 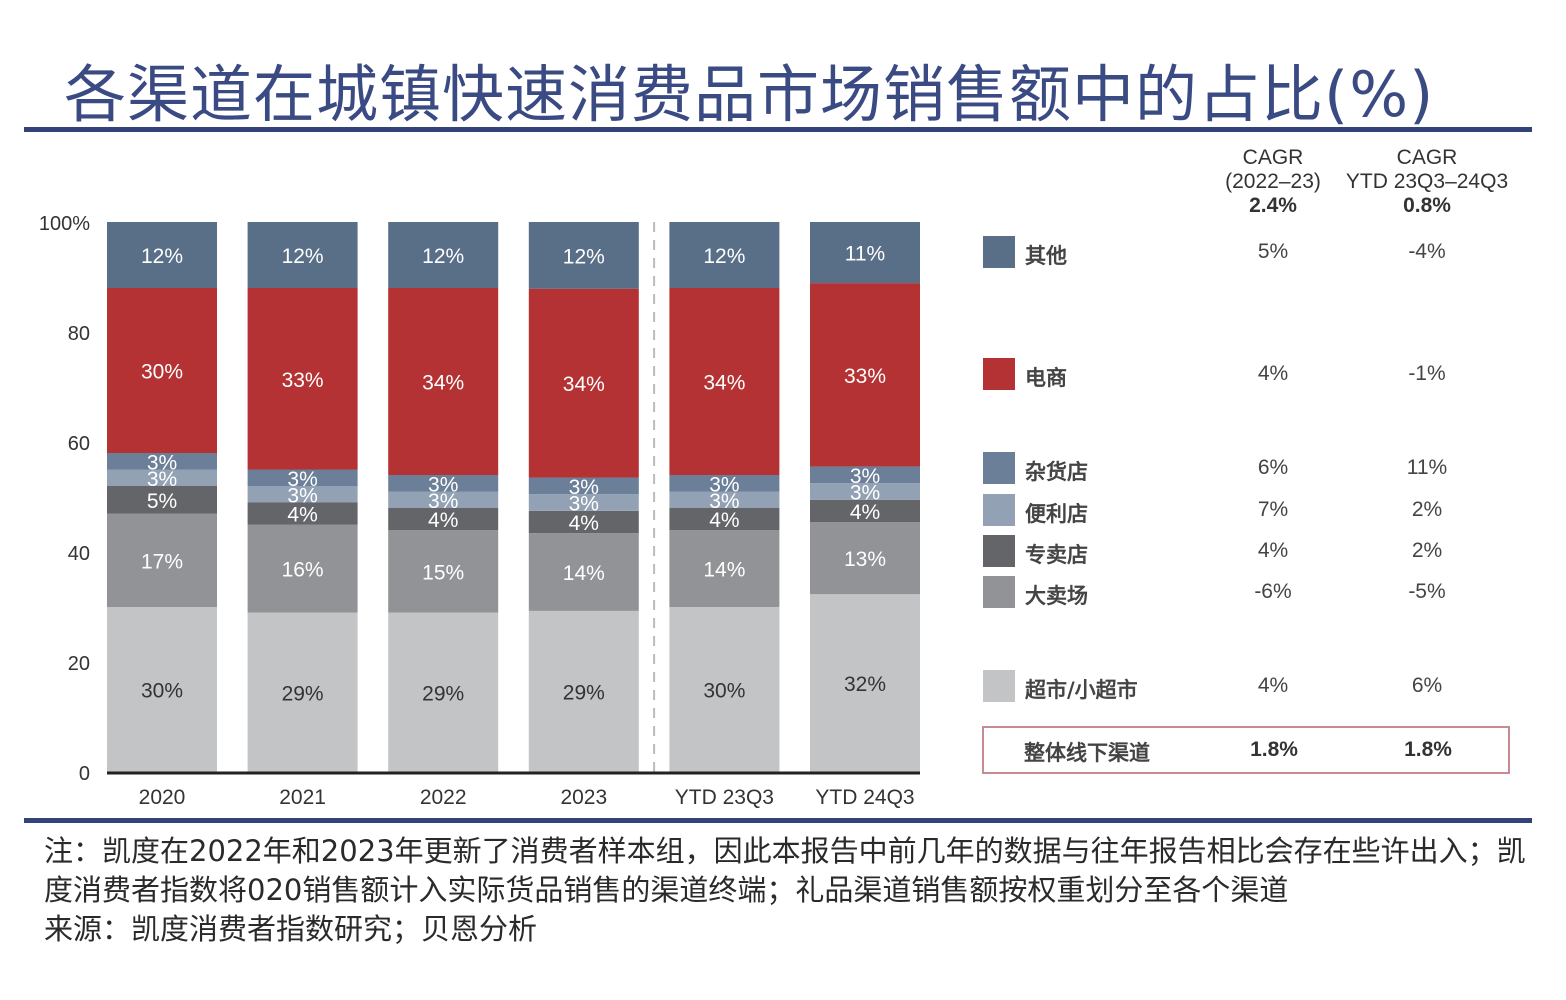 I want to click on y-tick-label: 40, so click(x=79, y=554).